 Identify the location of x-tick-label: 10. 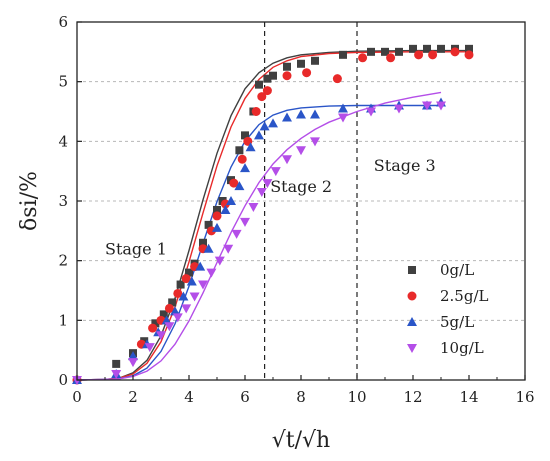
(356, 397).